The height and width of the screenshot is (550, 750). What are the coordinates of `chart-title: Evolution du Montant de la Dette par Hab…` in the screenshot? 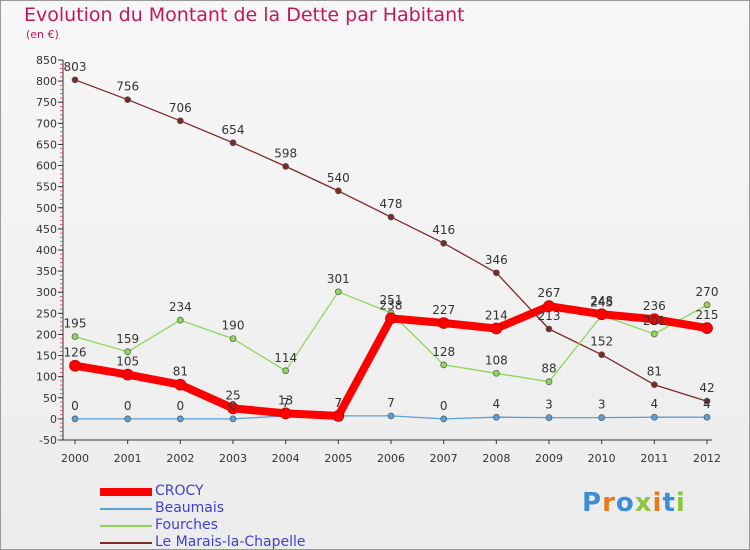 It's located at (244, 15).